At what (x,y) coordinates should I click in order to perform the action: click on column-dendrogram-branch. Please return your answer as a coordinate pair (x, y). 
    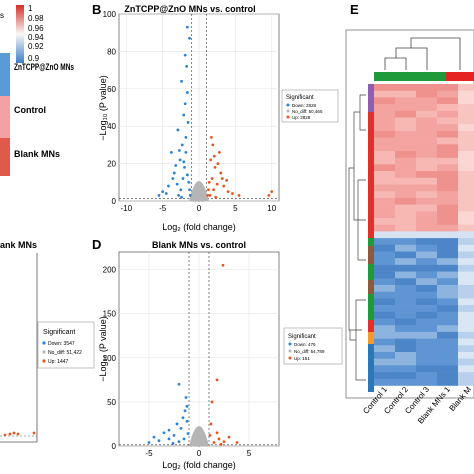
    Looking at the image, I should click on (395, 63).